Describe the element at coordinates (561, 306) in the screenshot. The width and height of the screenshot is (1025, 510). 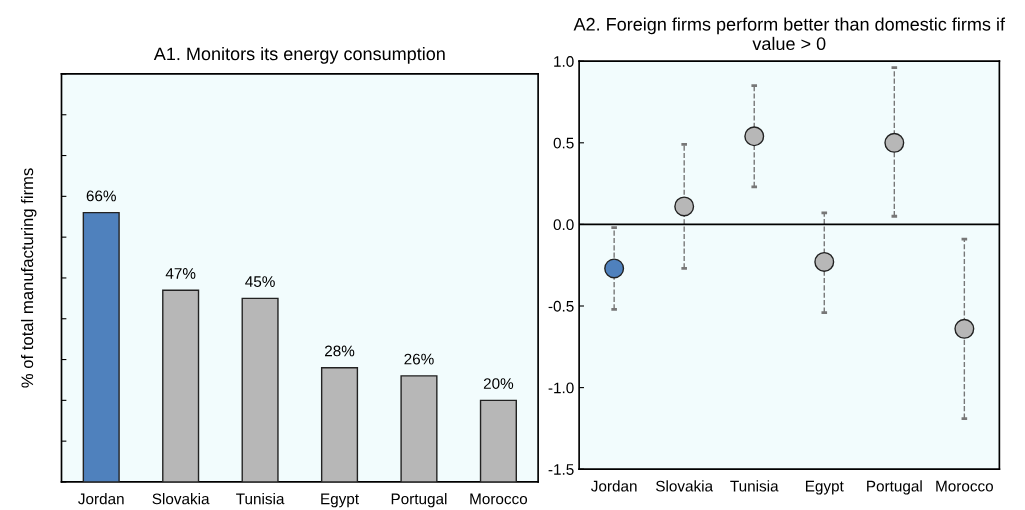
I see `y-tick-label: -0.5` at that location.